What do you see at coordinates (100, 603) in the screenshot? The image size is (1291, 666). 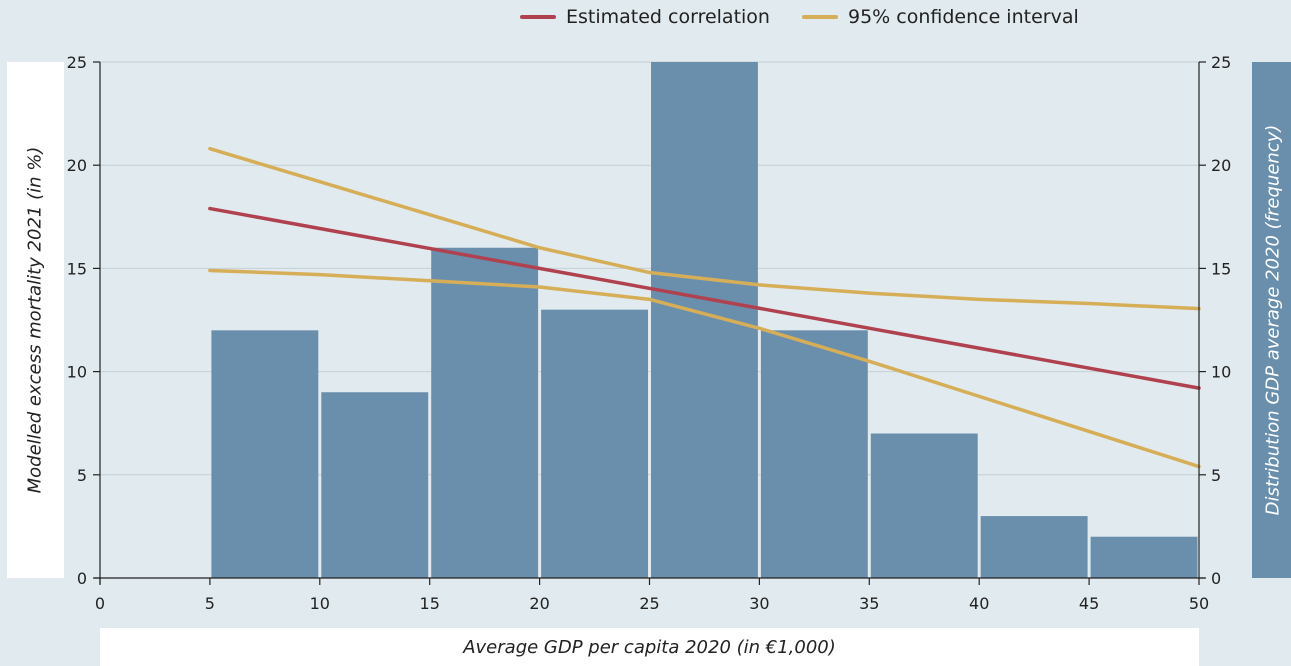 I see `x-tick-label: 0` at bounding box center [100, 603].